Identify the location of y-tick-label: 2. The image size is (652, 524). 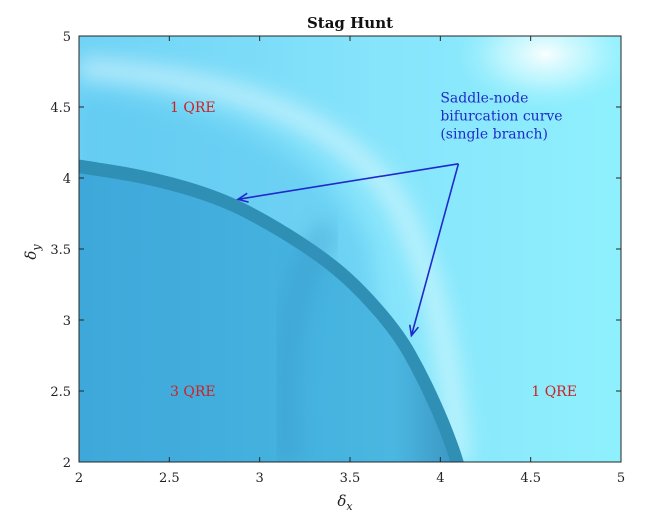
(67, 463).